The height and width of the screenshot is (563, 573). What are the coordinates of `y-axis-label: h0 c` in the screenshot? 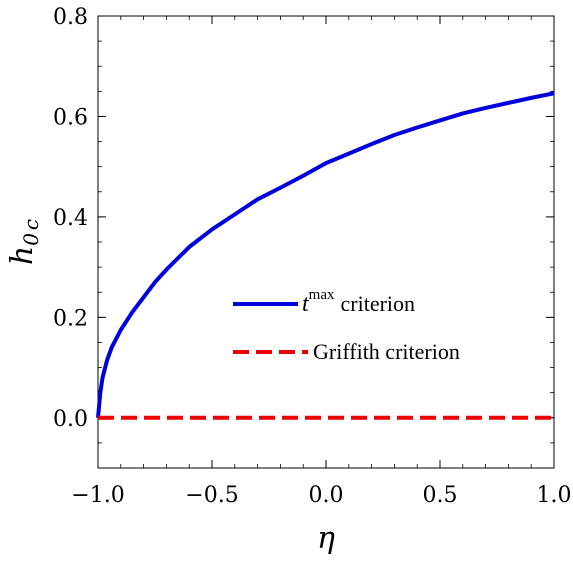 It's located at (24, 242).